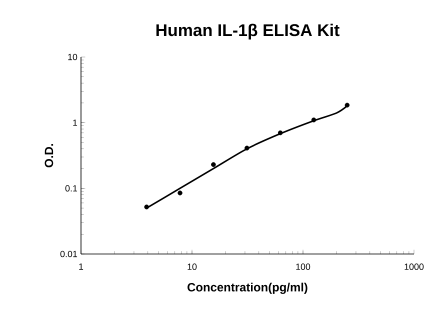  Describe the element at coordinates (81, 267) in the screenshot. I see `x-tick-label: 1` at that location.